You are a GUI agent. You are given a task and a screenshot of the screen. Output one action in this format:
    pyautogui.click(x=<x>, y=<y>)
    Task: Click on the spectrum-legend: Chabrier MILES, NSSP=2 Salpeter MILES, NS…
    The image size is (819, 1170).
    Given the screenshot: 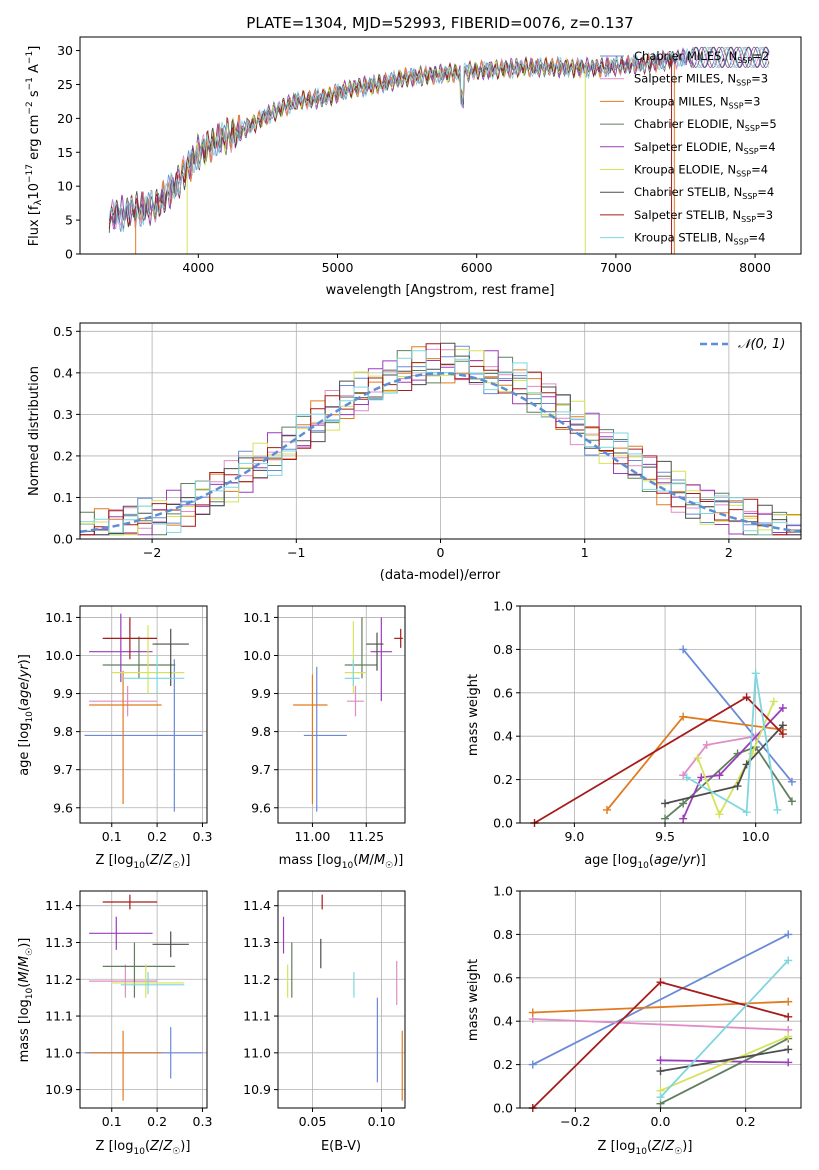 What is the action you would take?
    pyautogui.click(x=688, y=148)
    